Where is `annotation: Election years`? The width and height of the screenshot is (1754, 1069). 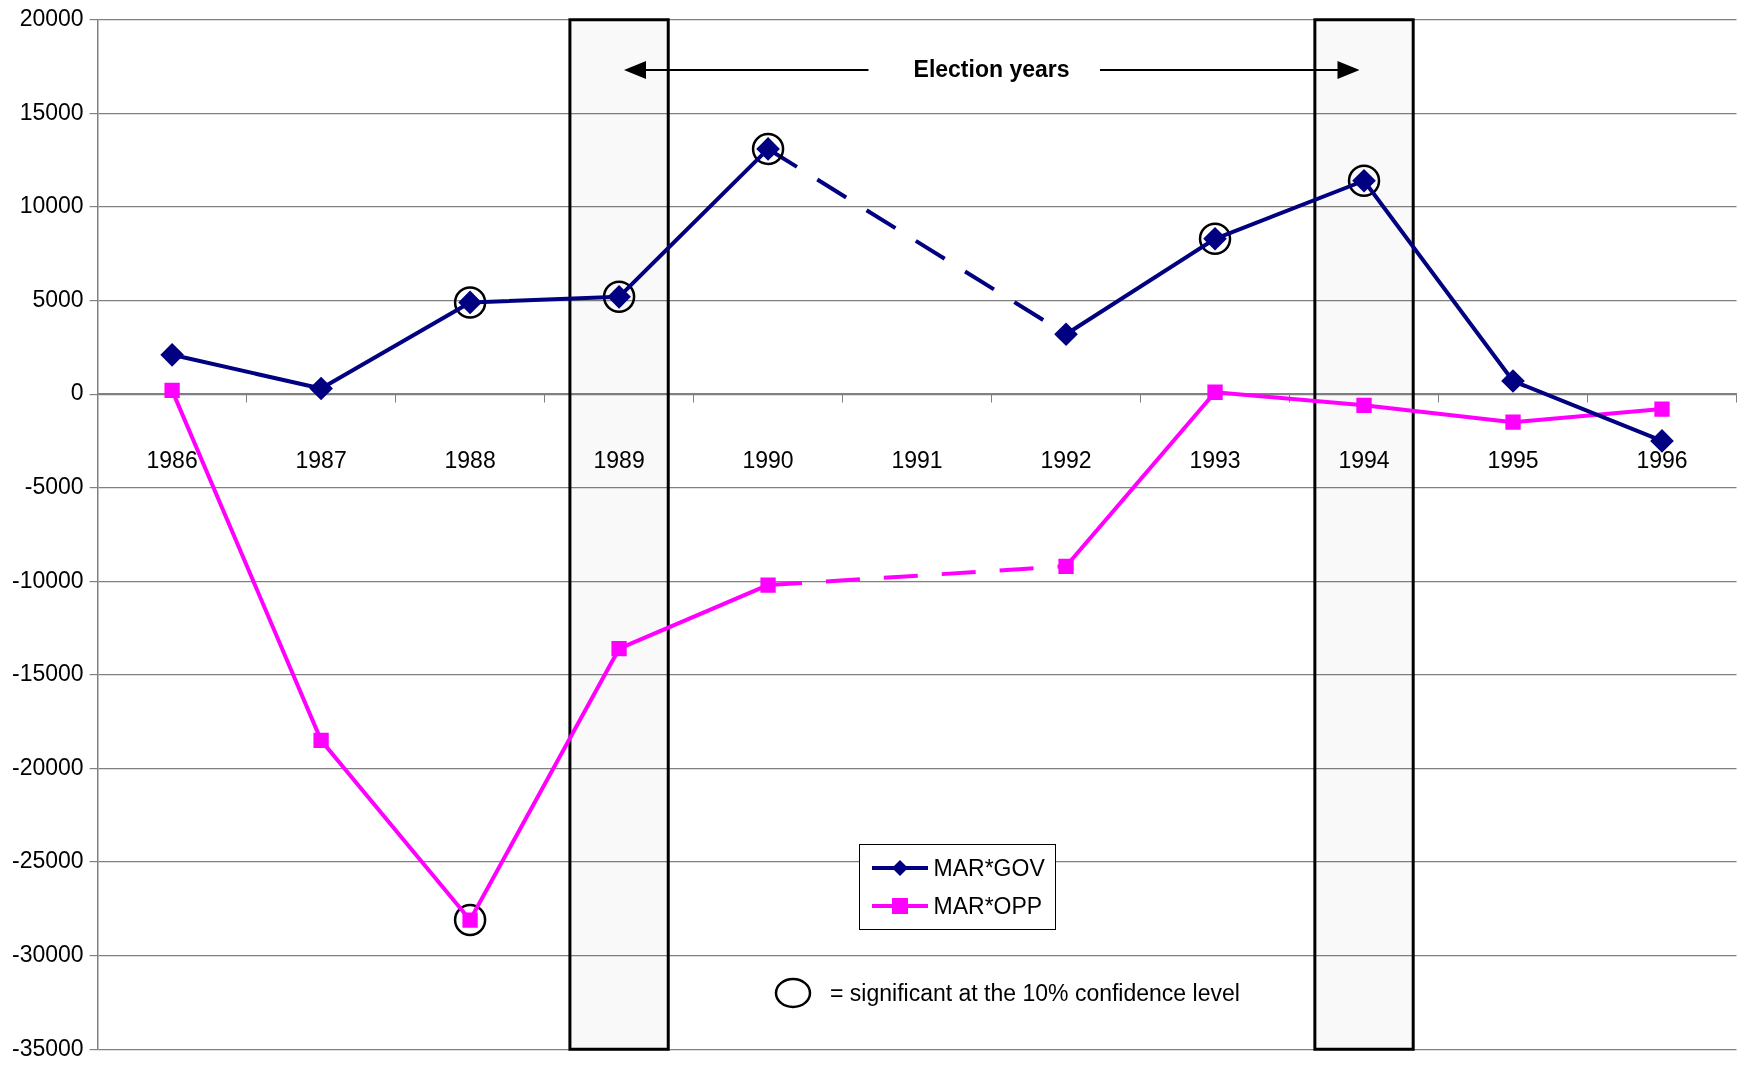 annotation: Election years is located at coordinates (991, 70).